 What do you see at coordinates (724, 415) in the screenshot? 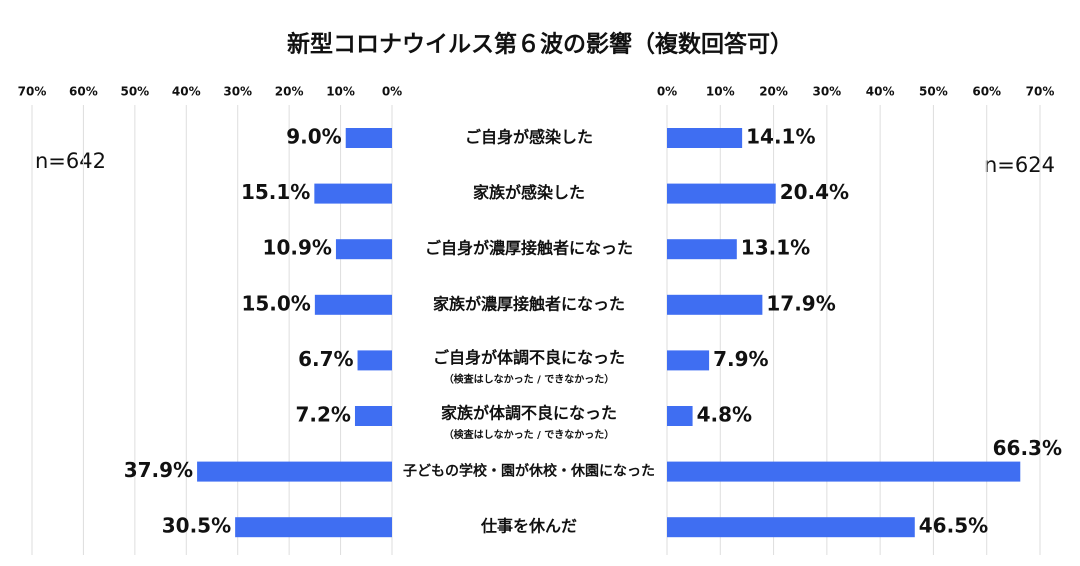
I see `value-label: 4.8%` at bounding box center [724, 415].